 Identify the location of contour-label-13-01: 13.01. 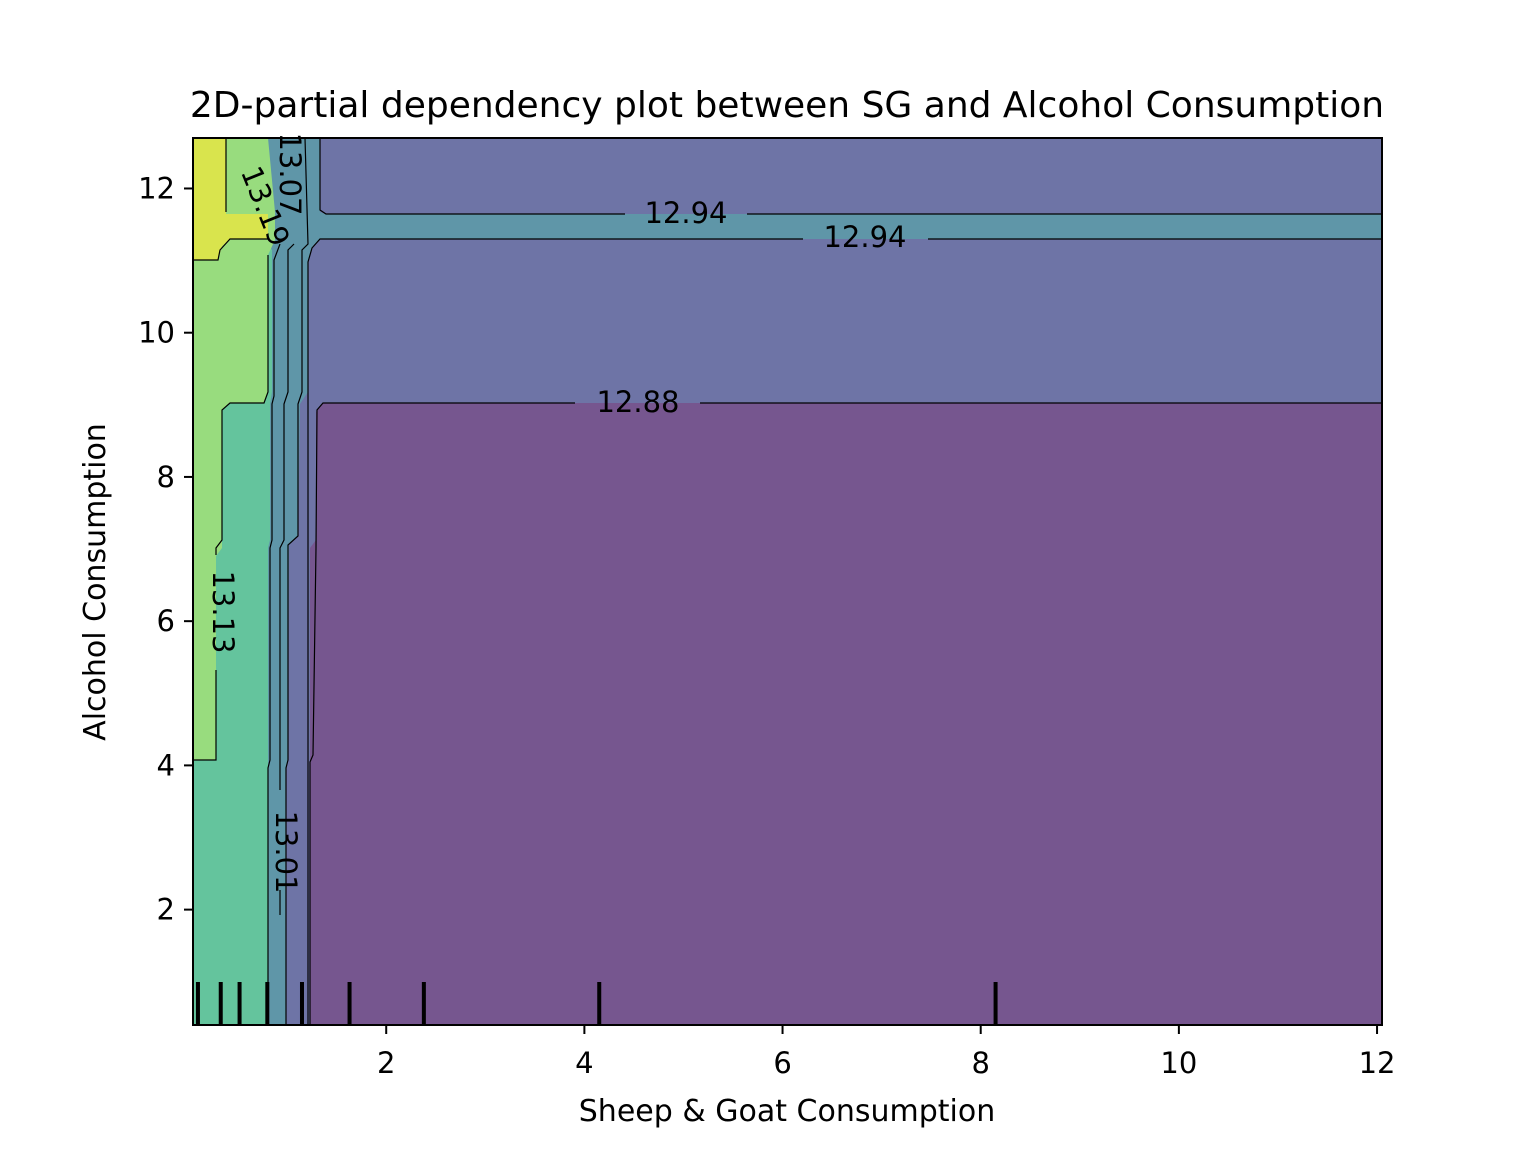
(286, 851).